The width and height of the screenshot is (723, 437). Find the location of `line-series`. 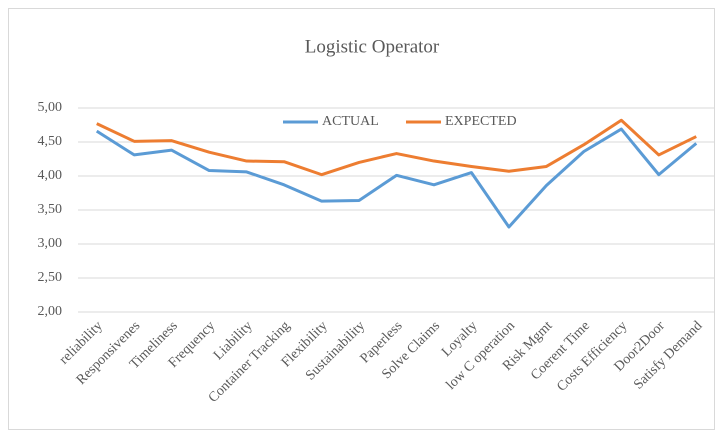

line-series is located at coordinates (396, 147).